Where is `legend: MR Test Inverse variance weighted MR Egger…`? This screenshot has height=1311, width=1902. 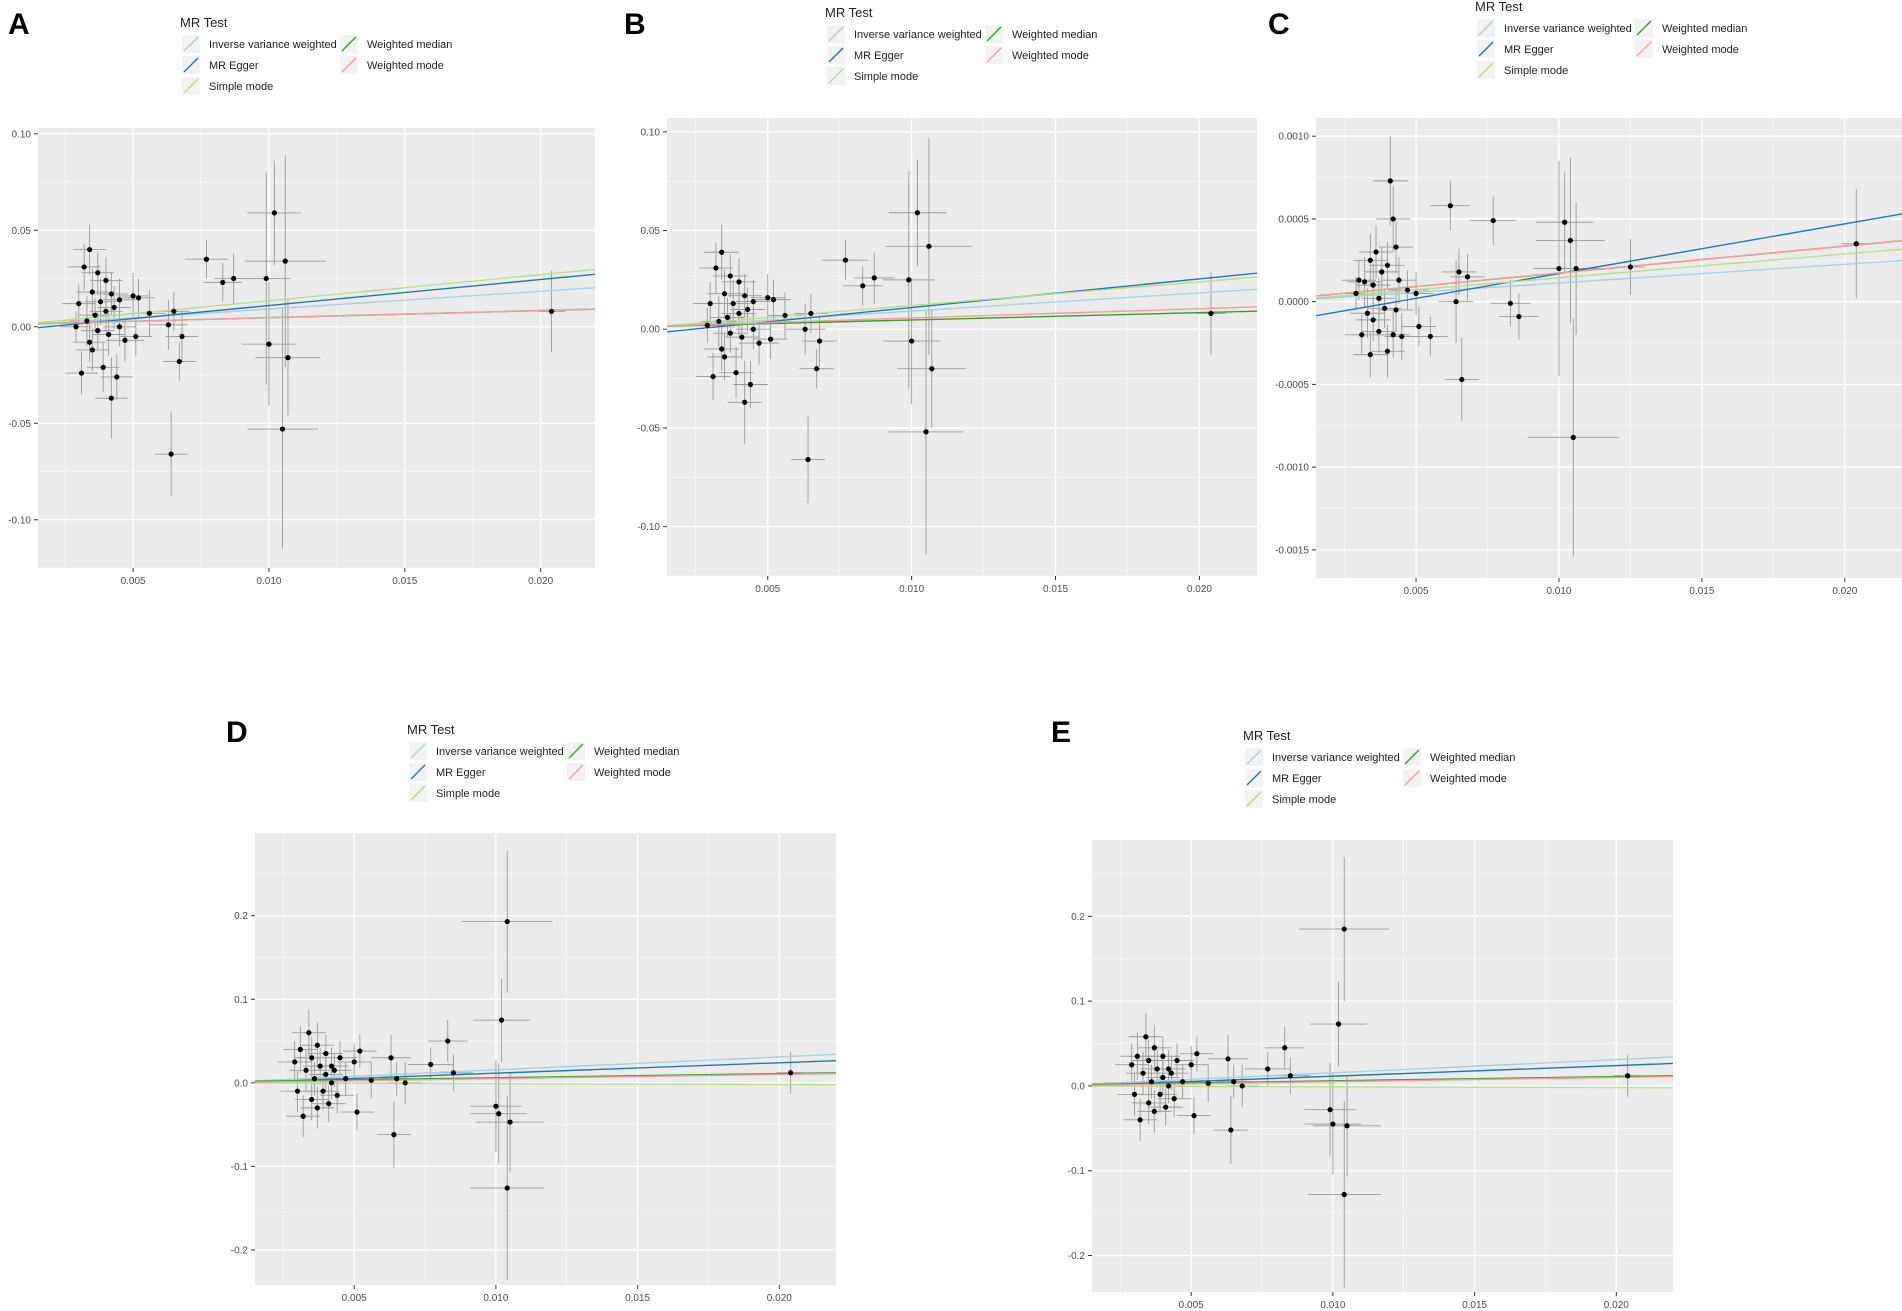 legend: MR Test Inverse variance weighted MR Egger… is located at coordinates (961, 45).